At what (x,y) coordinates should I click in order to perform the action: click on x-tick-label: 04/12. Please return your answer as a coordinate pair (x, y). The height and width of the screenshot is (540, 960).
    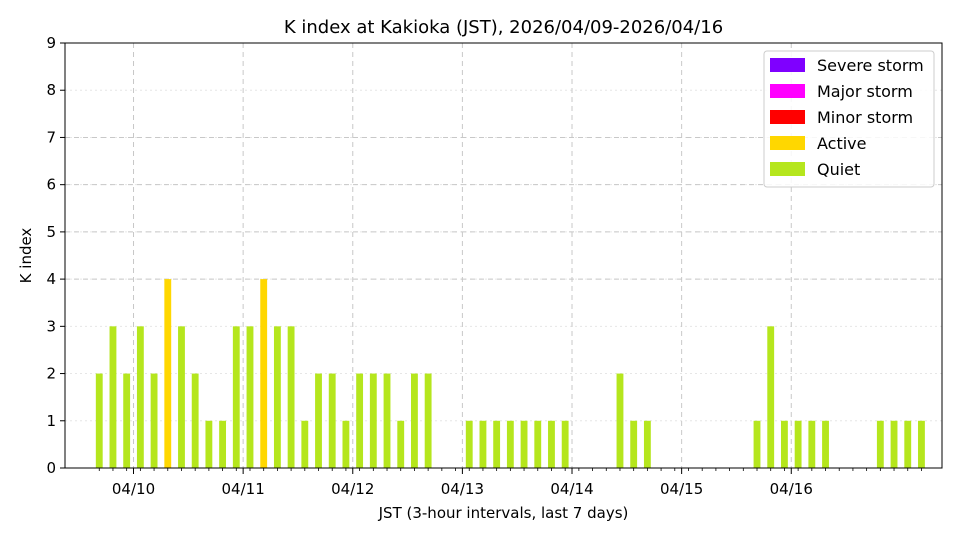
    Looking at the image, I should click on (352, 489).